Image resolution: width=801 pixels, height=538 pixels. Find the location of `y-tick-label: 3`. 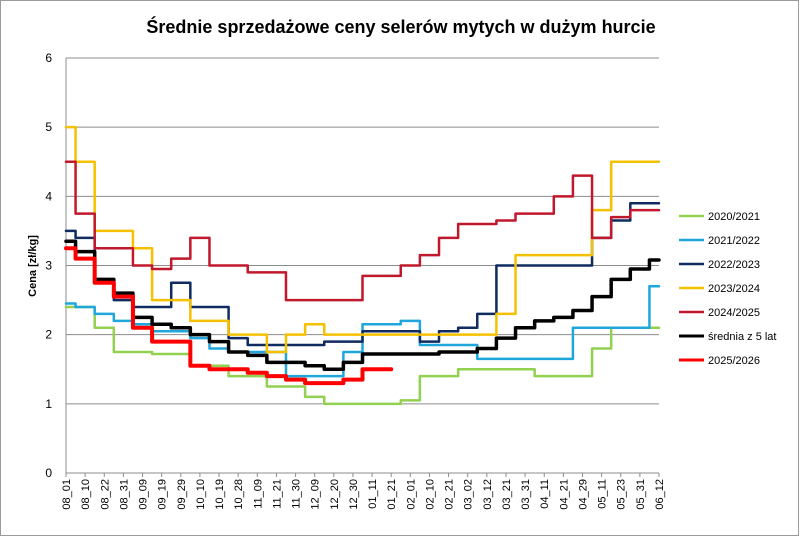

y-tick-label: 3 is located at coordinates (48, 266).